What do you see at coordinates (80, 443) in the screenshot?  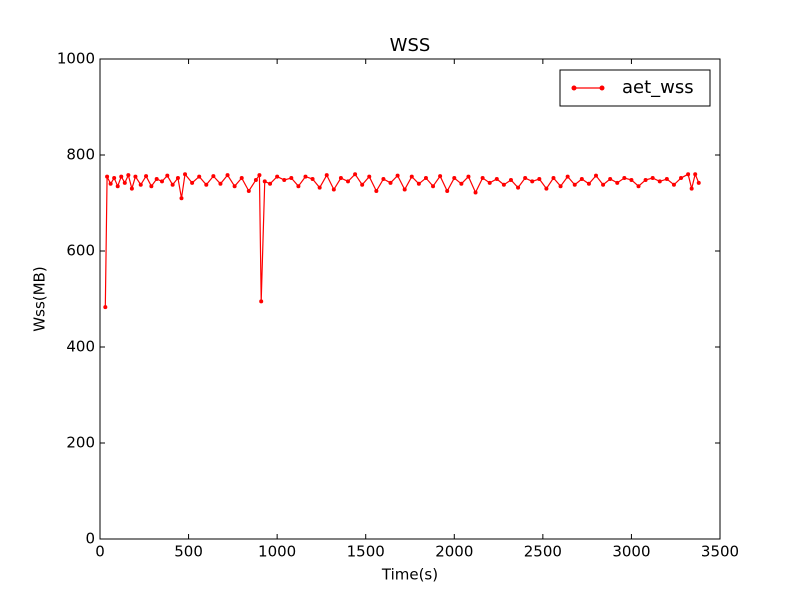 I see `y-tick-label: 200` at bounding box center [80, 443].